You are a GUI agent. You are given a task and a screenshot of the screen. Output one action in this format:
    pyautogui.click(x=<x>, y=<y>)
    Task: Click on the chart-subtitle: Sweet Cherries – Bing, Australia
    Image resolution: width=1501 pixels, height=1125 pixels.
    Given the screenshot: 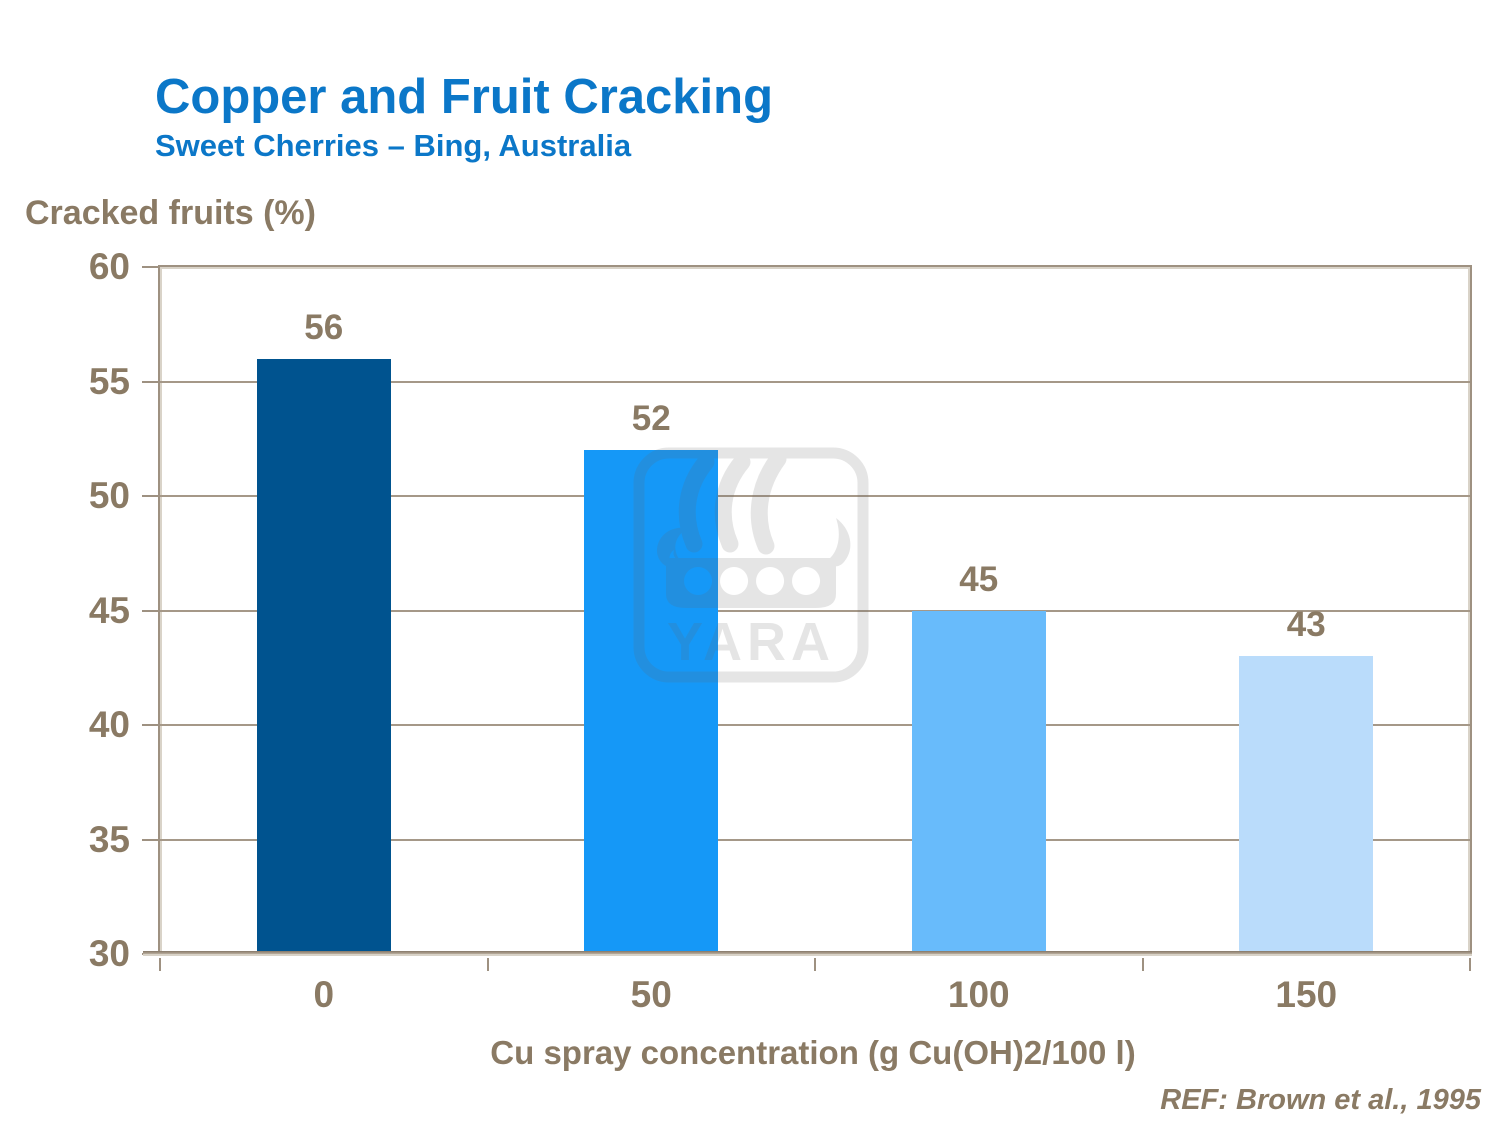 What is the action you would take?
    pyautogui.click(x=393, y=145)
    